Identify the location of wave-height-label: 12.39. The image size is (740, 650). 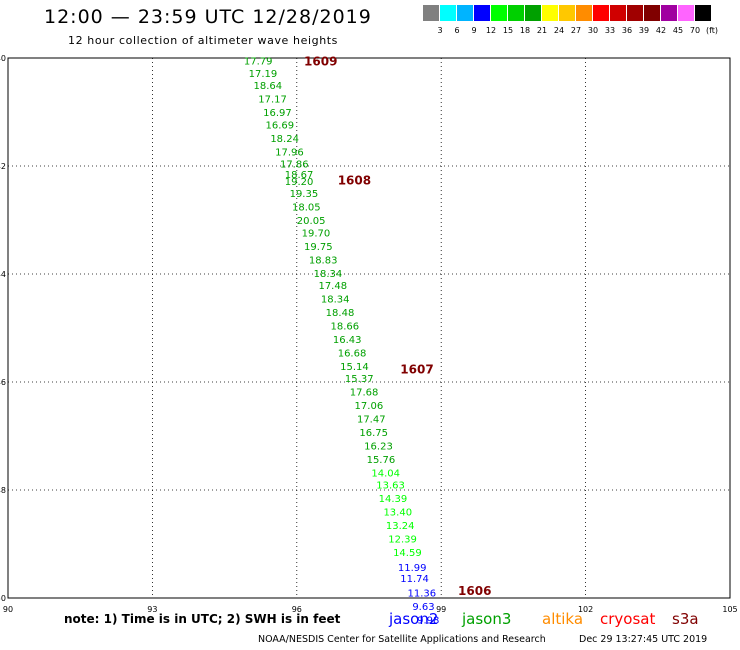
(402, 540).